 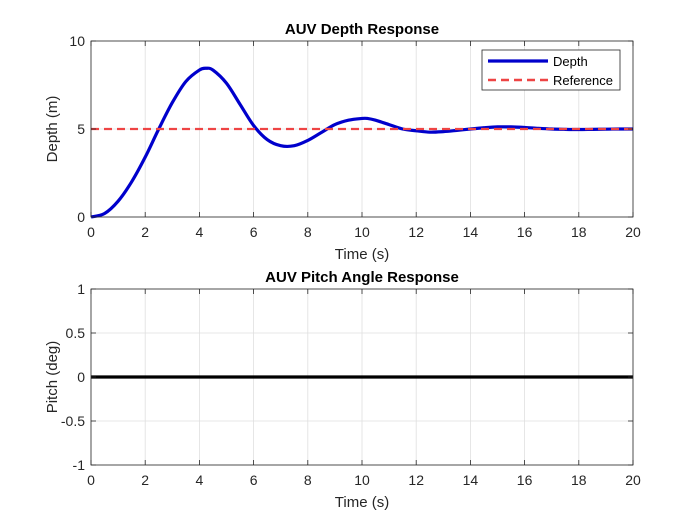 I want to click on legend-depth-label: Depth, so click(x=570, y=61).